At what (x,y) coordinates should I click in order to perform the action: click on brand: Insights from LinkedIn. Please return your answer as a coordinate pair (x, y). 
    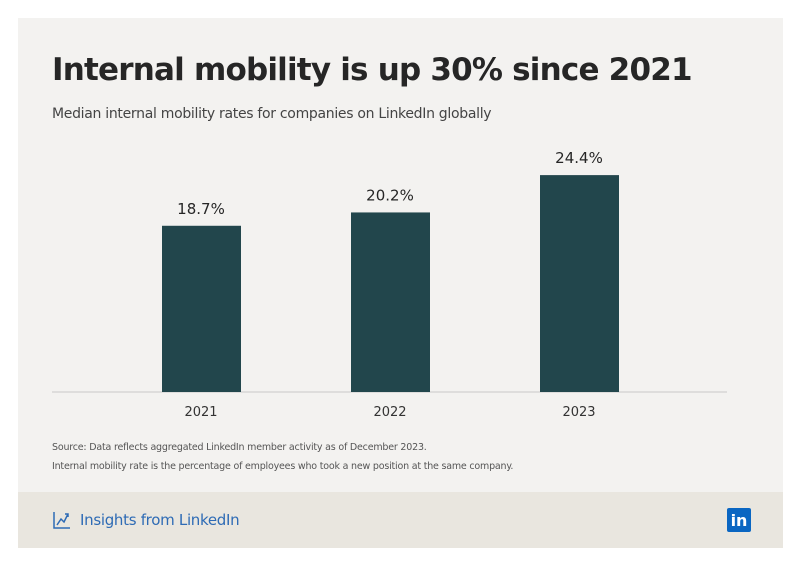
    Looking at the image, I should click on (146, 520).